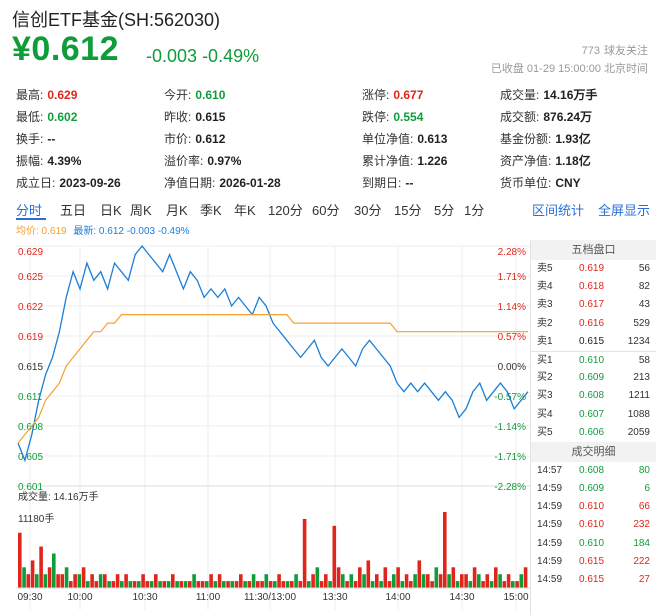  Describe the element at coordinates (444, 210) in the screenshot. I see `tab-11: 5分` at that location.